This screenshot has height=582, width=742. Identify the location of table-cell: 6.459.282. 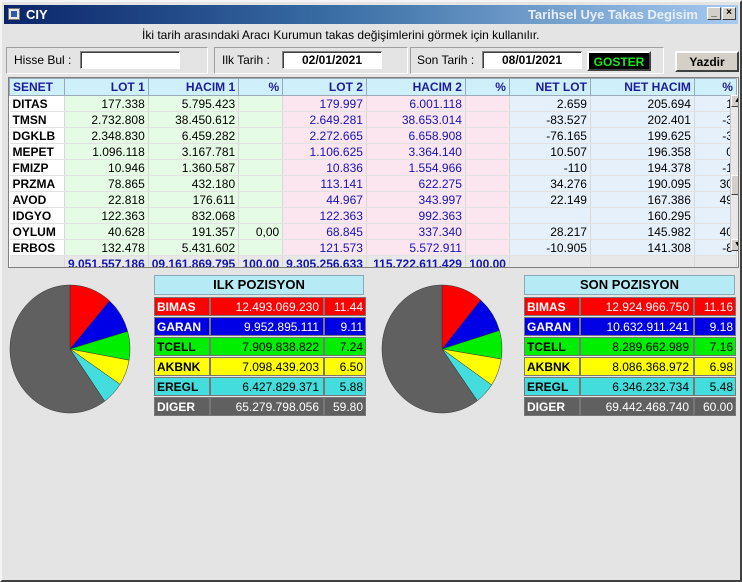
(194, 135).